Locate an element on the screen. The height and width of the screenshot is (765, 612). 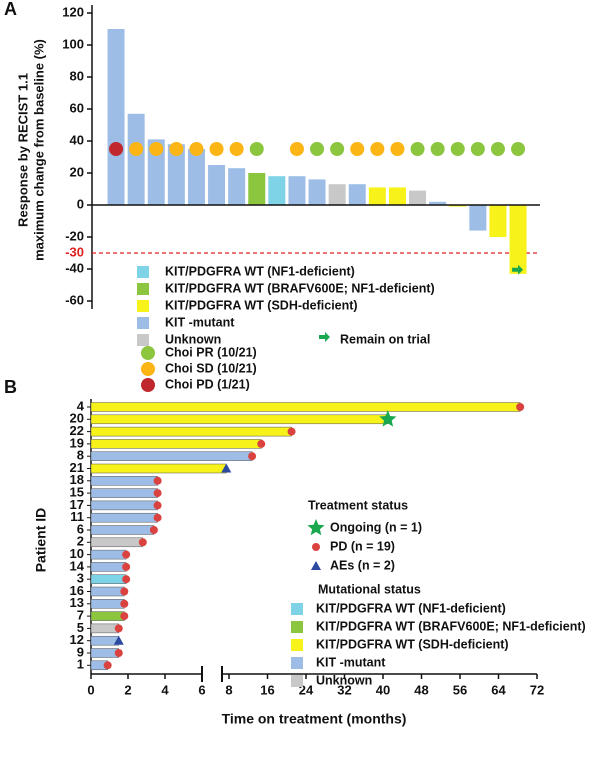
y-tick-label: 1 is located at coordinates (80, 664).